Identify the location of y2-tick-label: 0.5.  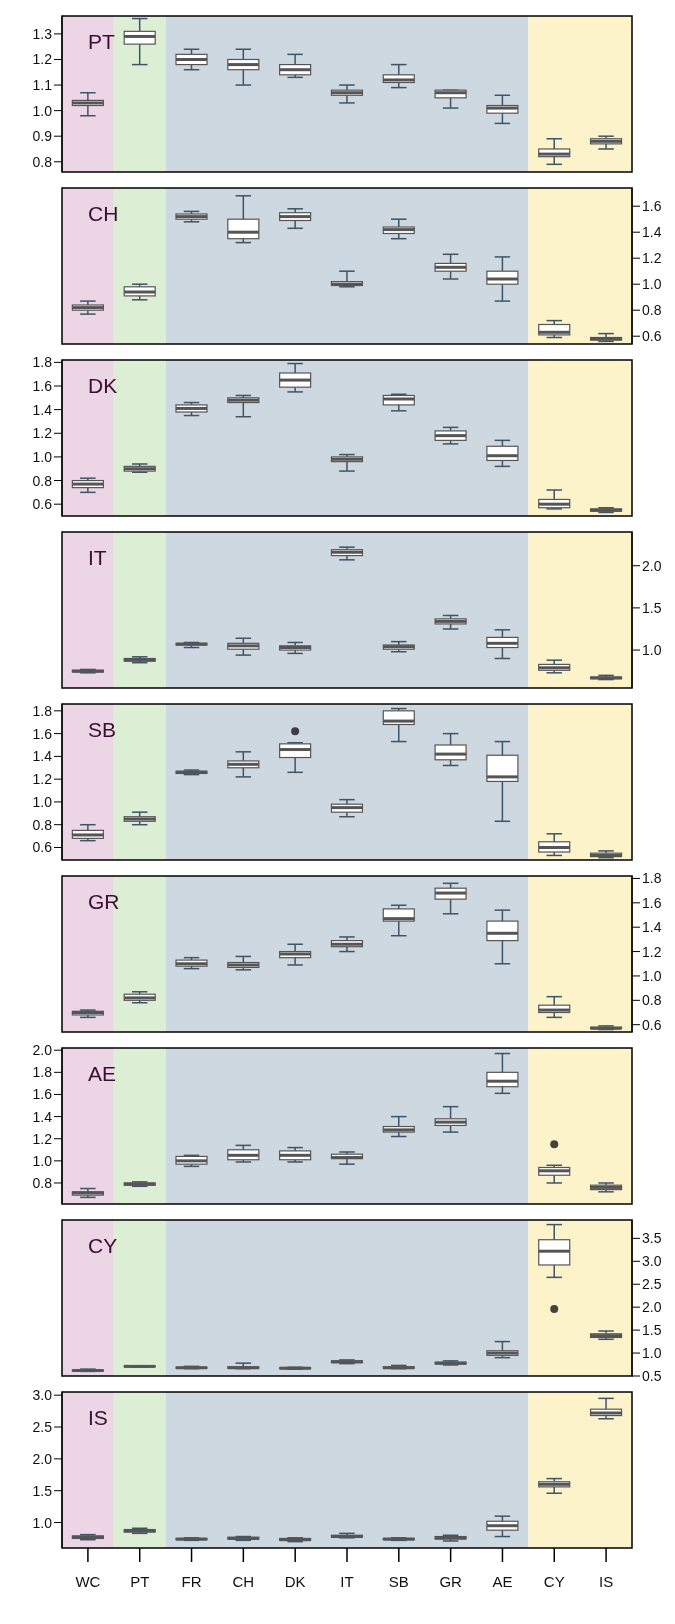
(652, 1375).